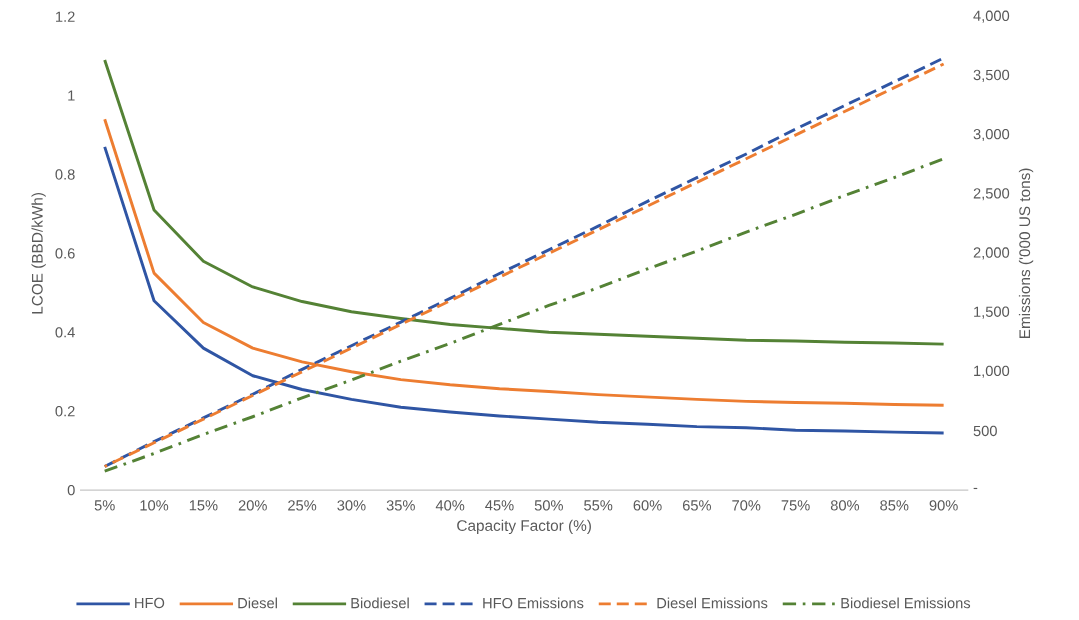 The width and height of the screenshot is (1079, 620). Describe the element at coordinates (991, 194) in the screenshot. I see `y2-tick-label: 2,500` at that location.